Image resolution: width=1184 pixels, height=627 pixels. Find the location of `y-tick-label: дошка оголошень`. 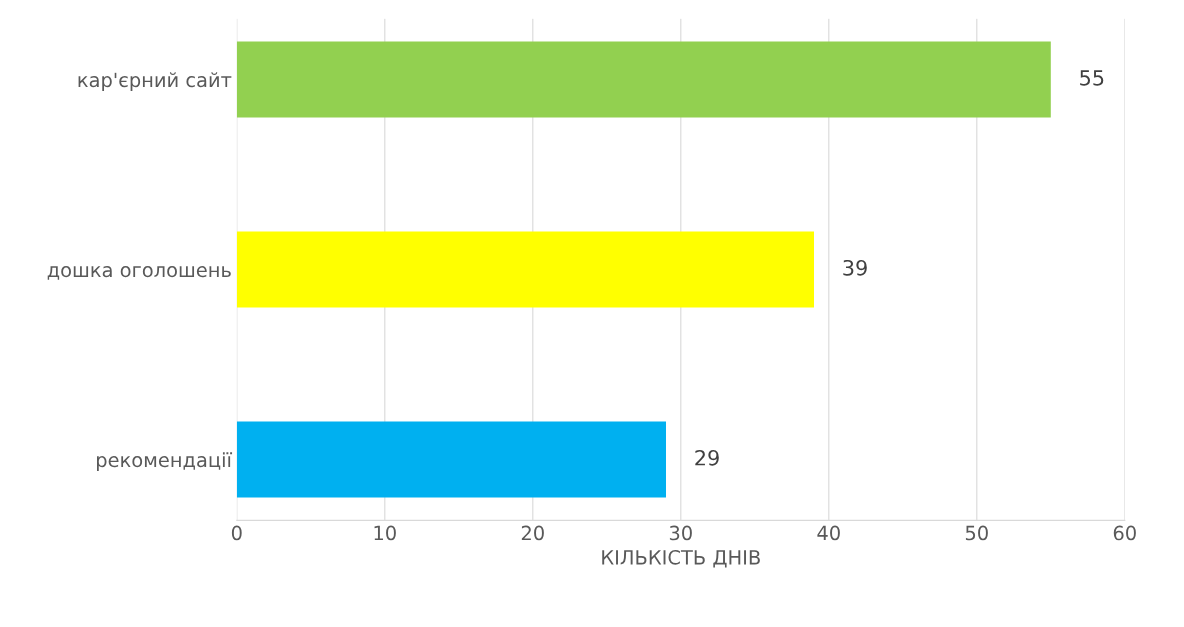

y-tick-label: дошка оголошень is located at coordinates (139, 273).